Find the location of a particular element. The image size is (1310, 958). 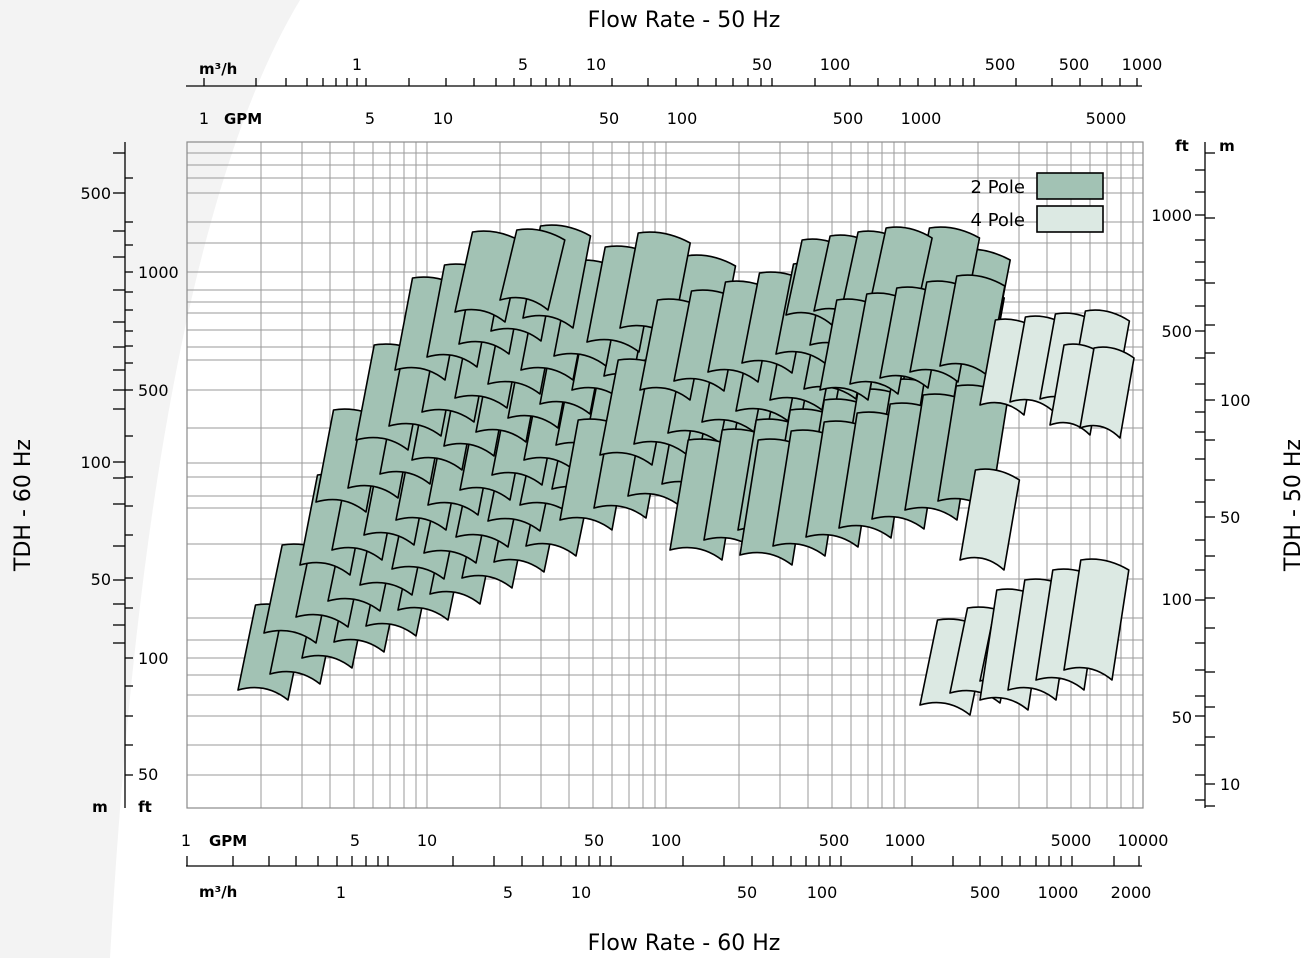

bottom-m3h-unit: m³/h is located at coordinates (218, 892).